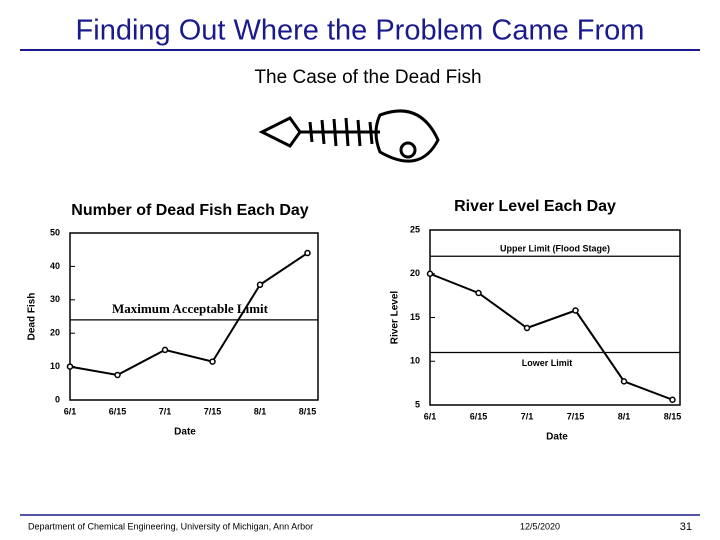  Describe the element at coordinates (686, 527) in the screenshot. I see `page-number: 31` at that location.